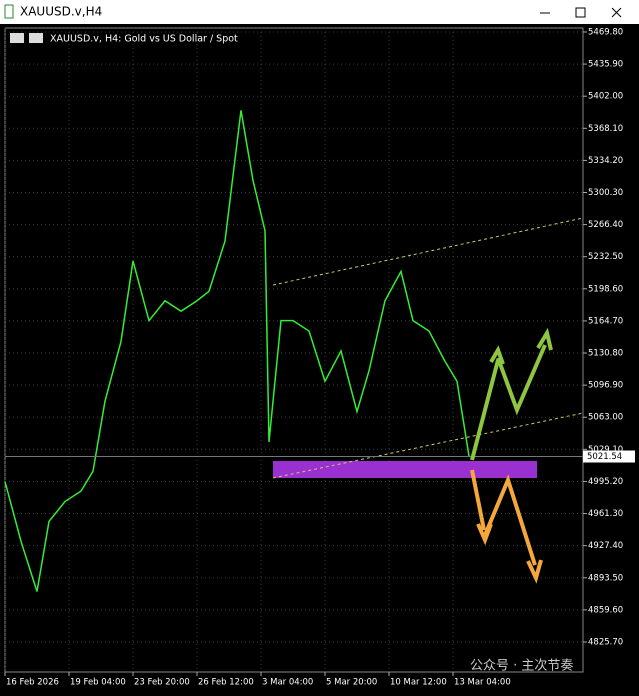 This screenshot has height=696, width=639. What do you see at coordinates (605, 354) in the screenshot?
I see `y-tick-label: 5130.80` at bounding box center [605, 354].